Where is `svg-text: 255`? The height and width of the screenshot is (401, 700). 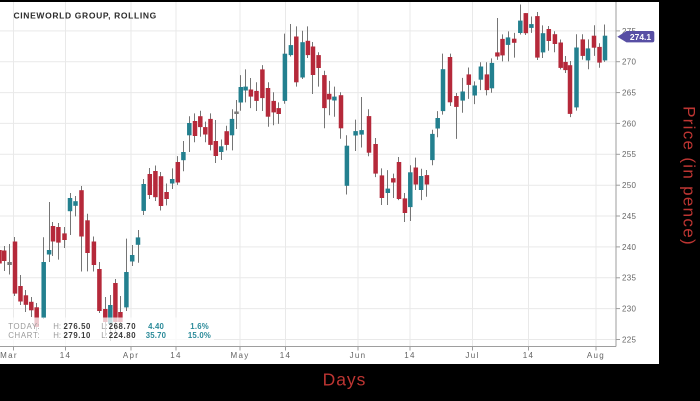
svg-text: 255 is located at coordinates (629, 154).